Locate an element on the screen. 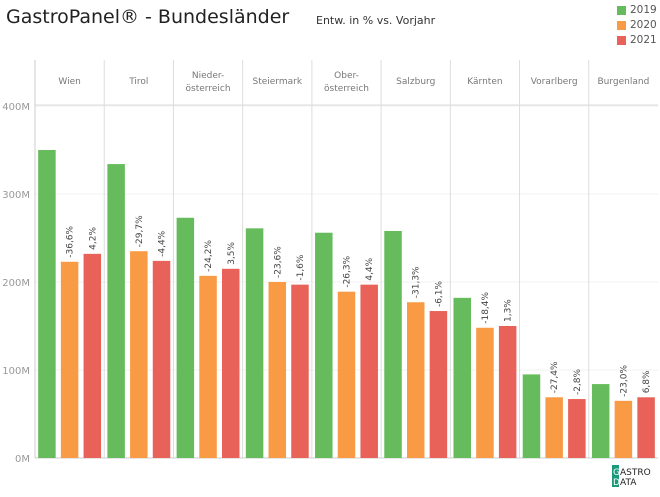 The image size is (660, 497). data-label: -29,7% is located at coordinates (140, 231).